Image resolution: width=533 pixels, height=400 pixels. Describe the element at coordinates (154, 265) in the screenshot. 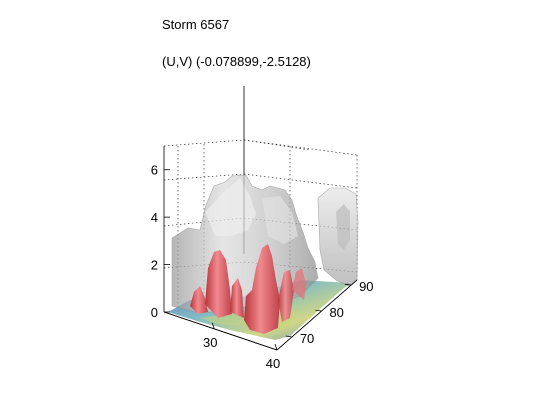

I see `z-tick-label: 2` at that location.